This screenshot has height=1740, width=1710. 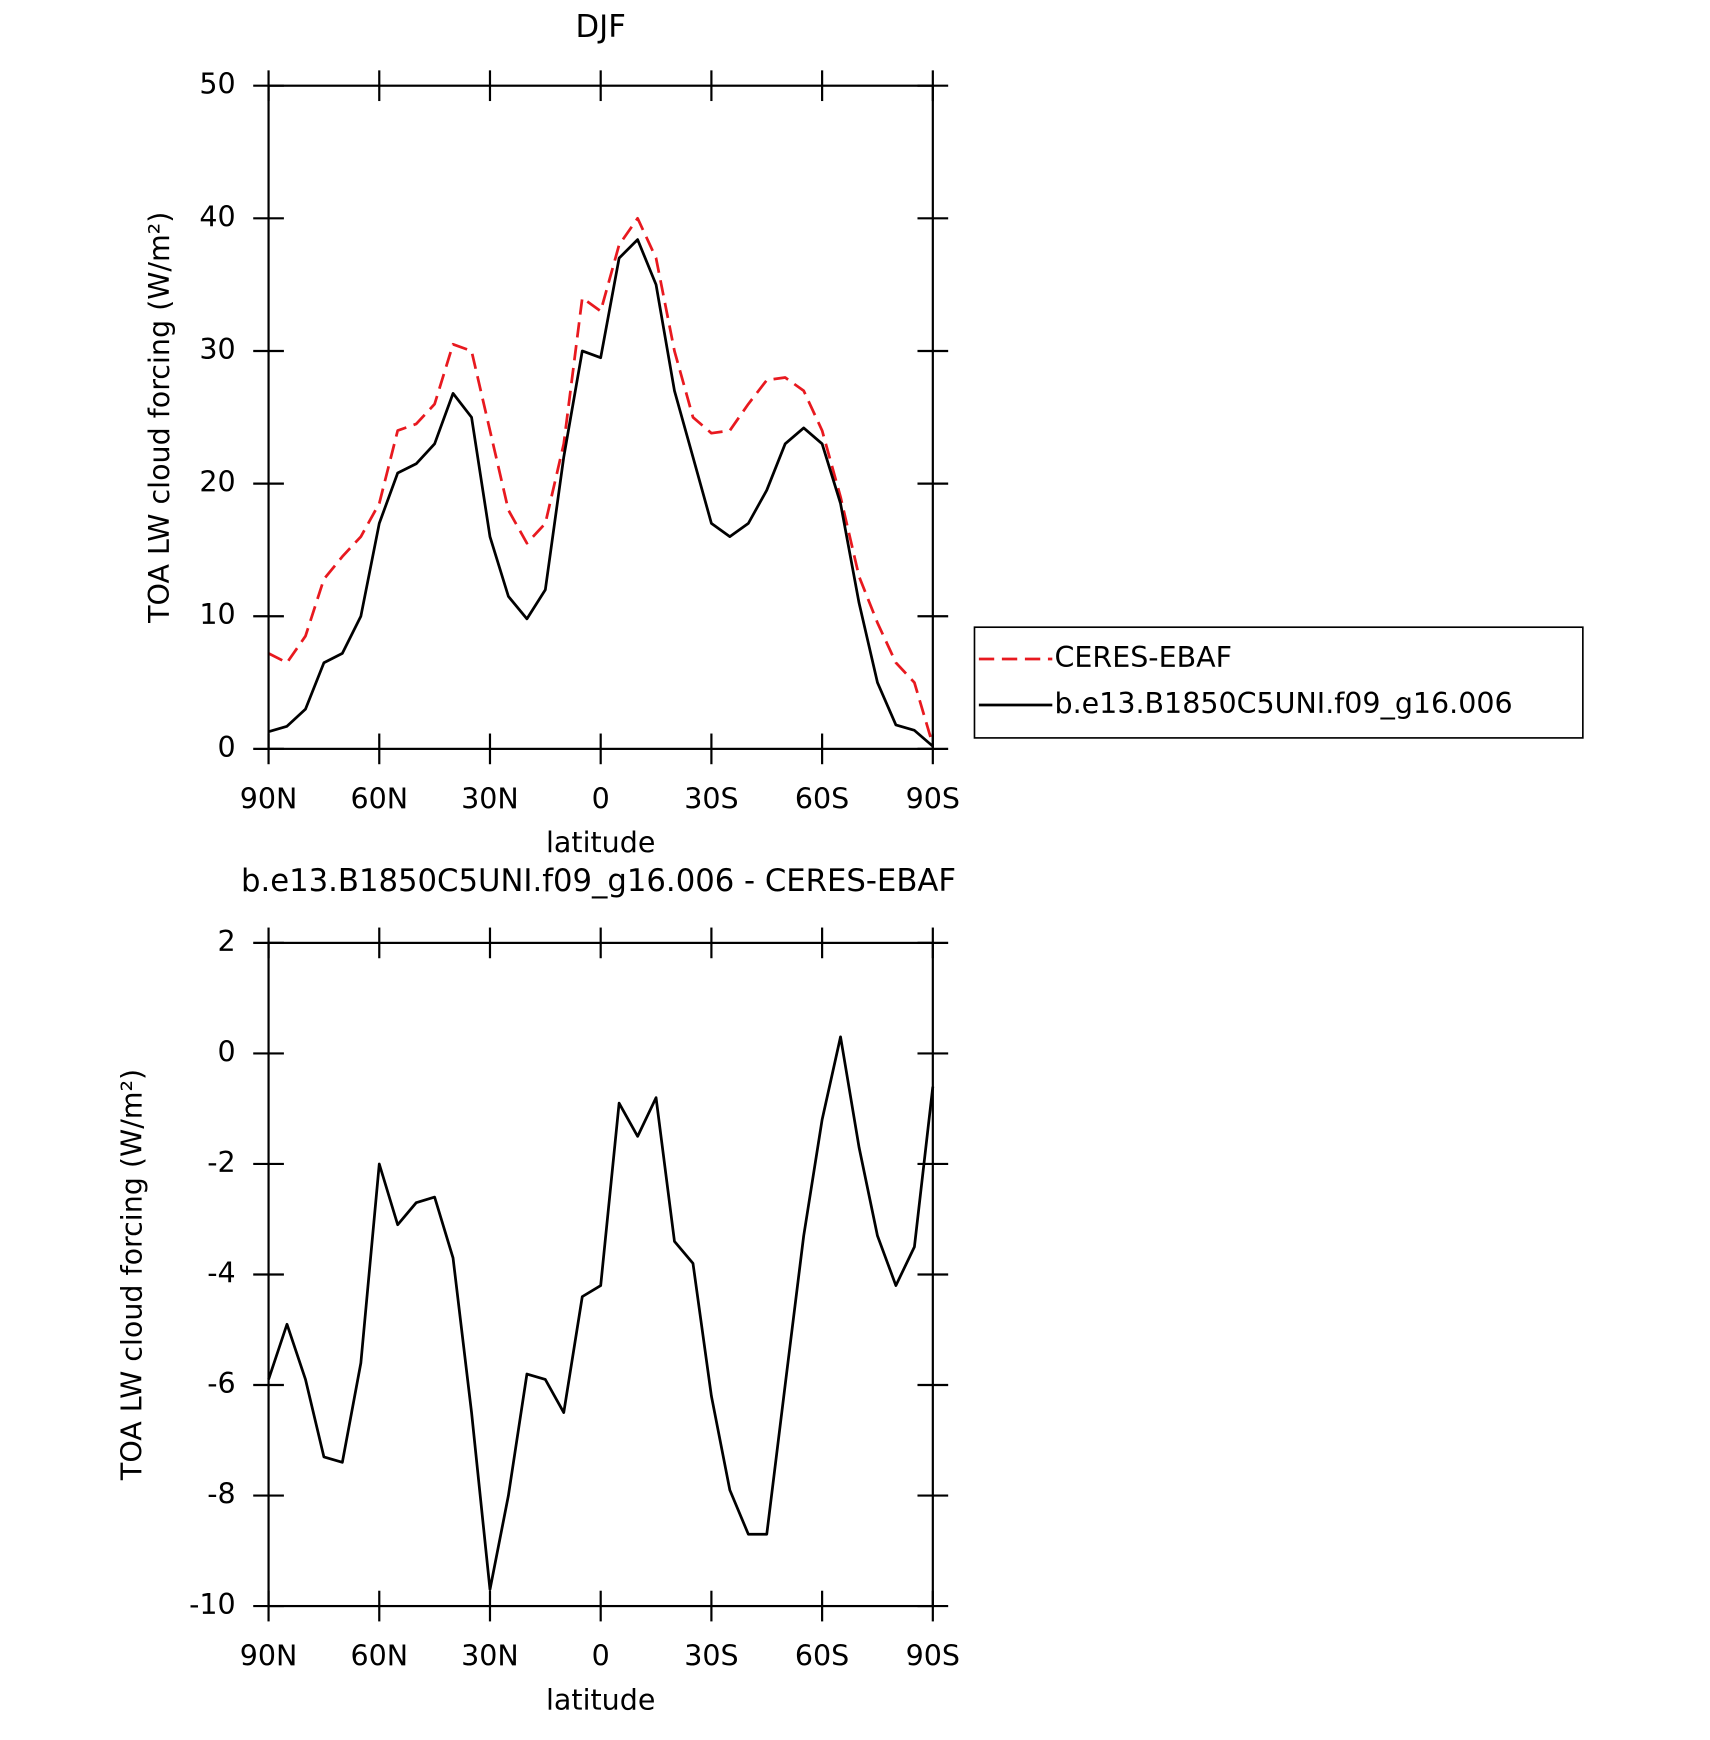 What do you see at coordinates (217, 614) in the screenshot?
I see `y-tick-label: 10` at bounding box center [217, 614].